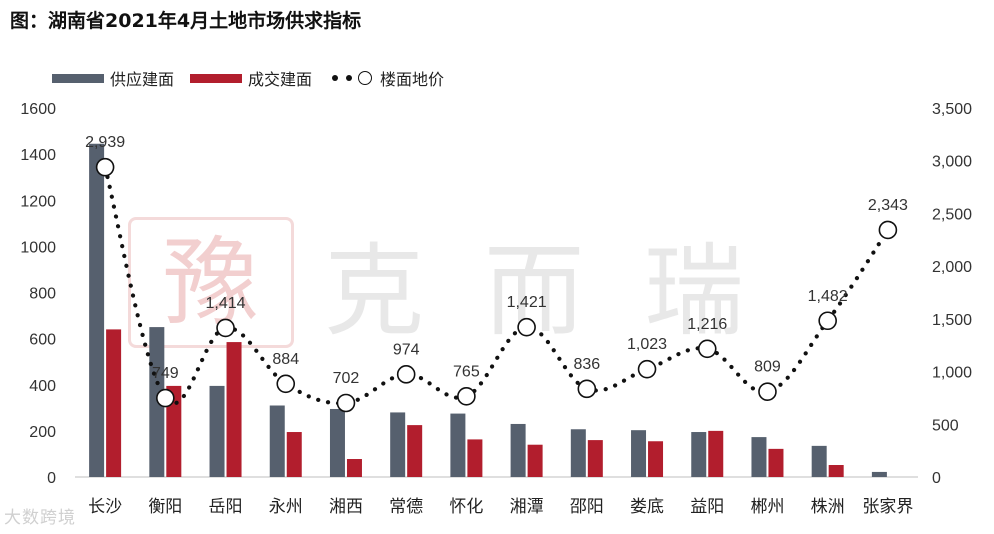  Describe the element at coordinates (767, 507) in the screenshot. I see `category-label: 郴州` at that location.